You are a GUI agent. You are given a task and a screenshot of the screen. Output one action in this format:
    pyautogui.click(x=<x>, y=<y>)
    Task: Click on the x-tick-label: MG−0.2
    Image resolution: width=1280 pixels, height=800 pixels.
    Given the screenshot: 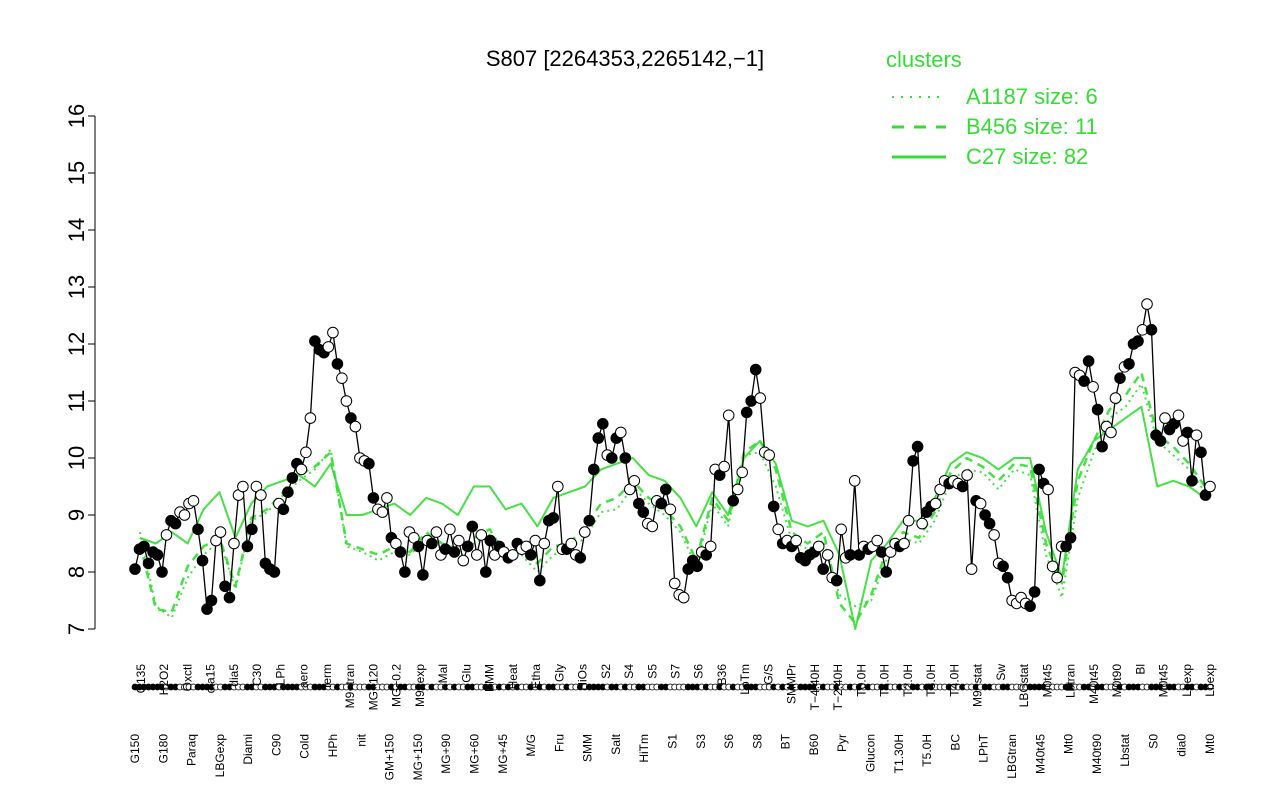 What is the action you would take?
    pyautogui.click(x=397, y=685)
    